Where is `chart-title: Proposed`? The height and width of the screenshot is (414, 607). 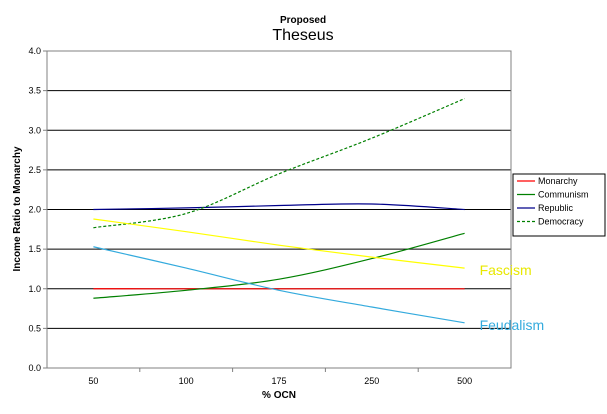
chart-title: Proposed is located at coordinates (303, 20).